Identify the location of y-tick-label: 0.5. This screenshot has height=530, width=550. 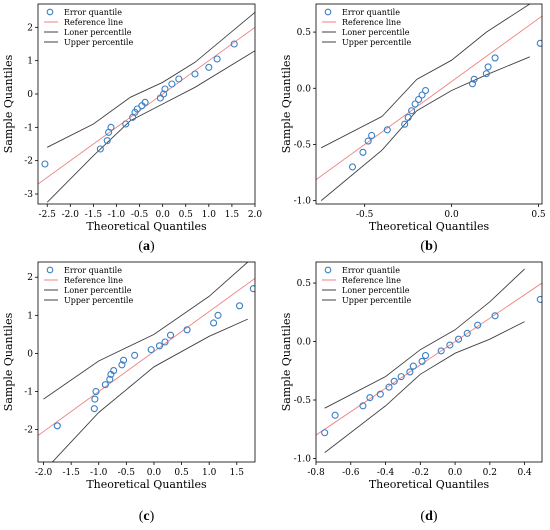
(304, 33).